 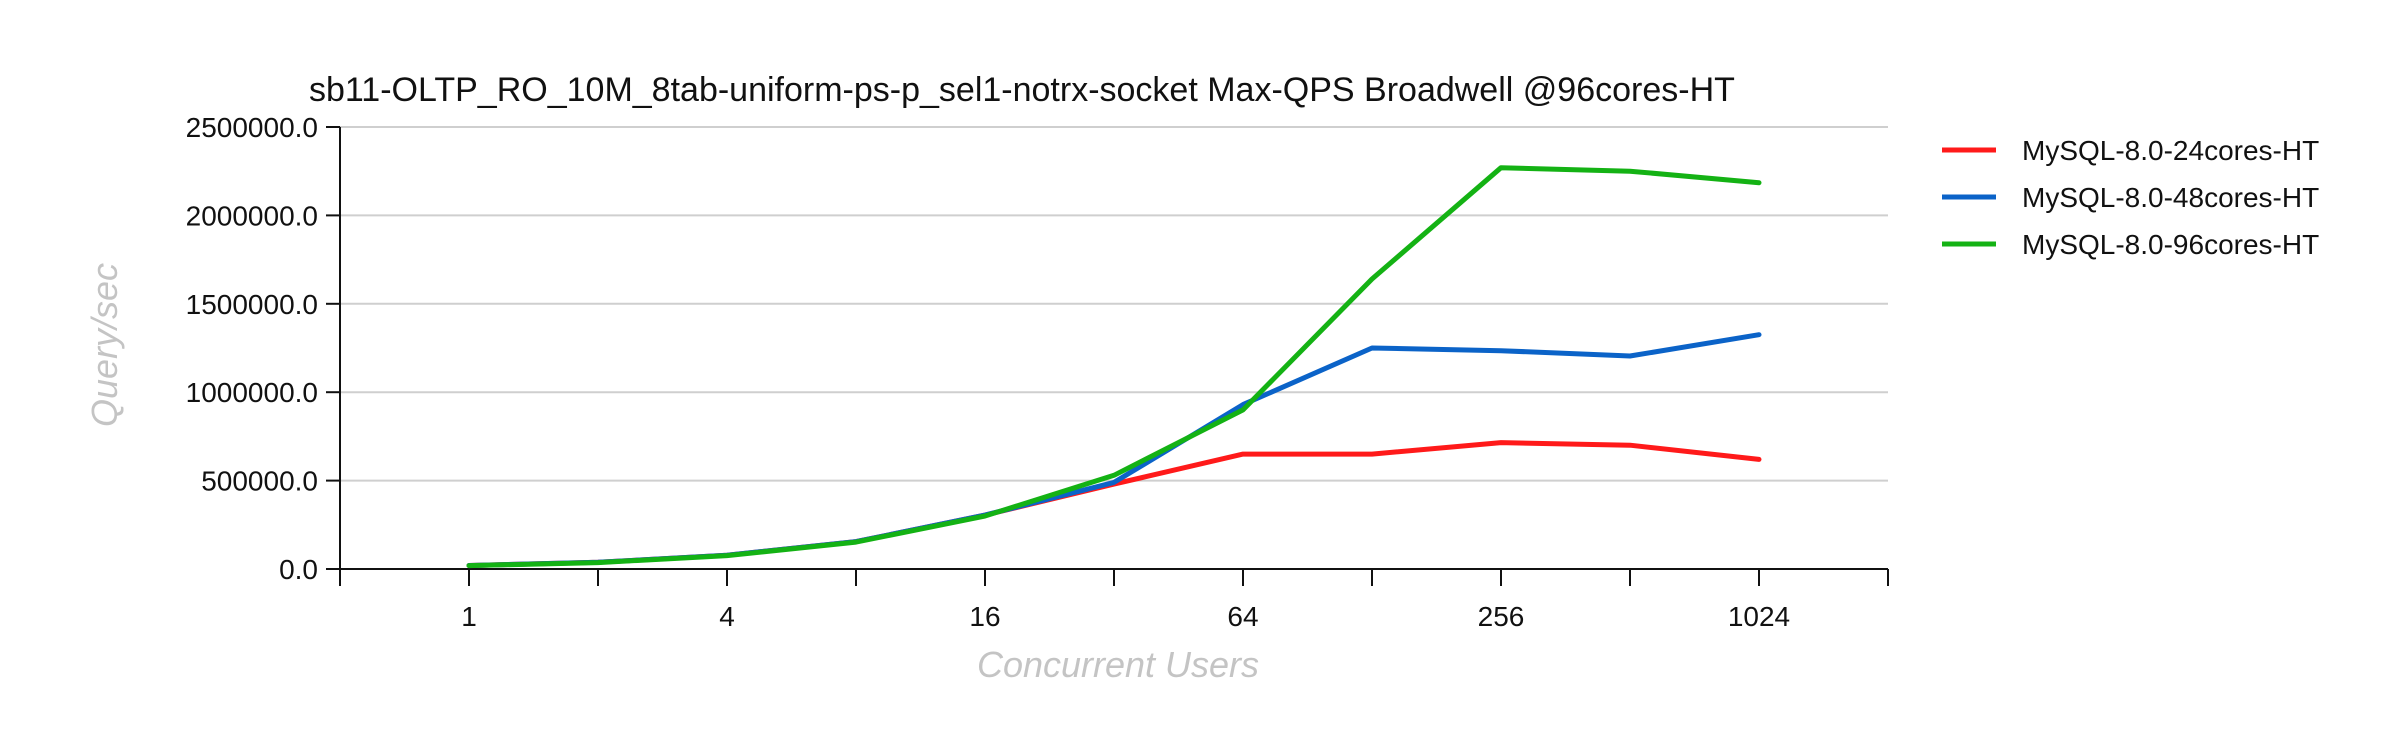 I want to click on y-tick-label: 500000.0, so click(x=259, y=481).